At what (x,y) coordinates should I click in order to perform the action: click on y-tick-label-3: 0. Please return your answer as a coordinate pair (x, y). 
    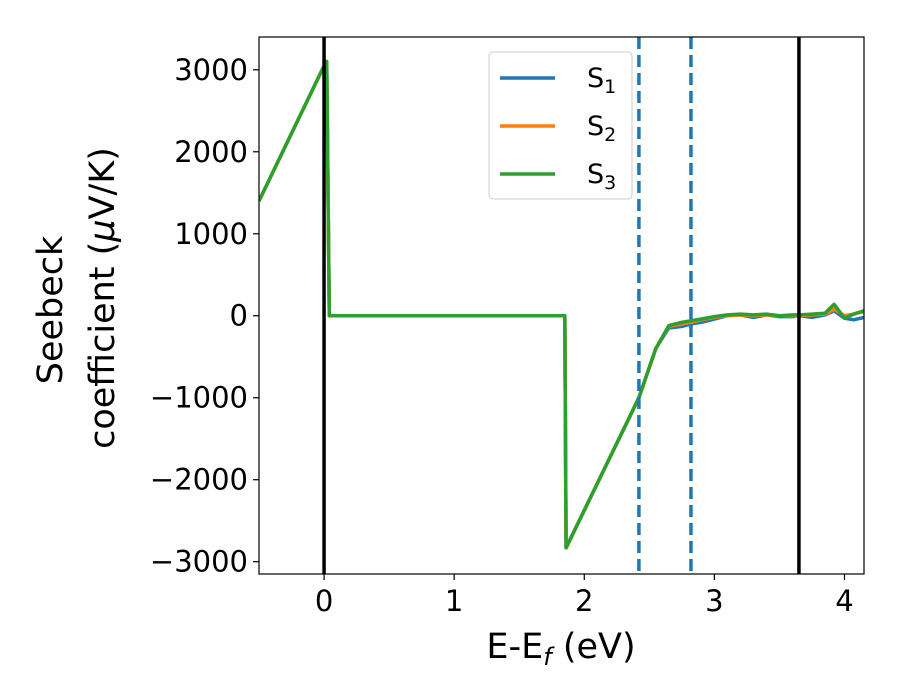
    Looking at the image, I should click on (239, 316).